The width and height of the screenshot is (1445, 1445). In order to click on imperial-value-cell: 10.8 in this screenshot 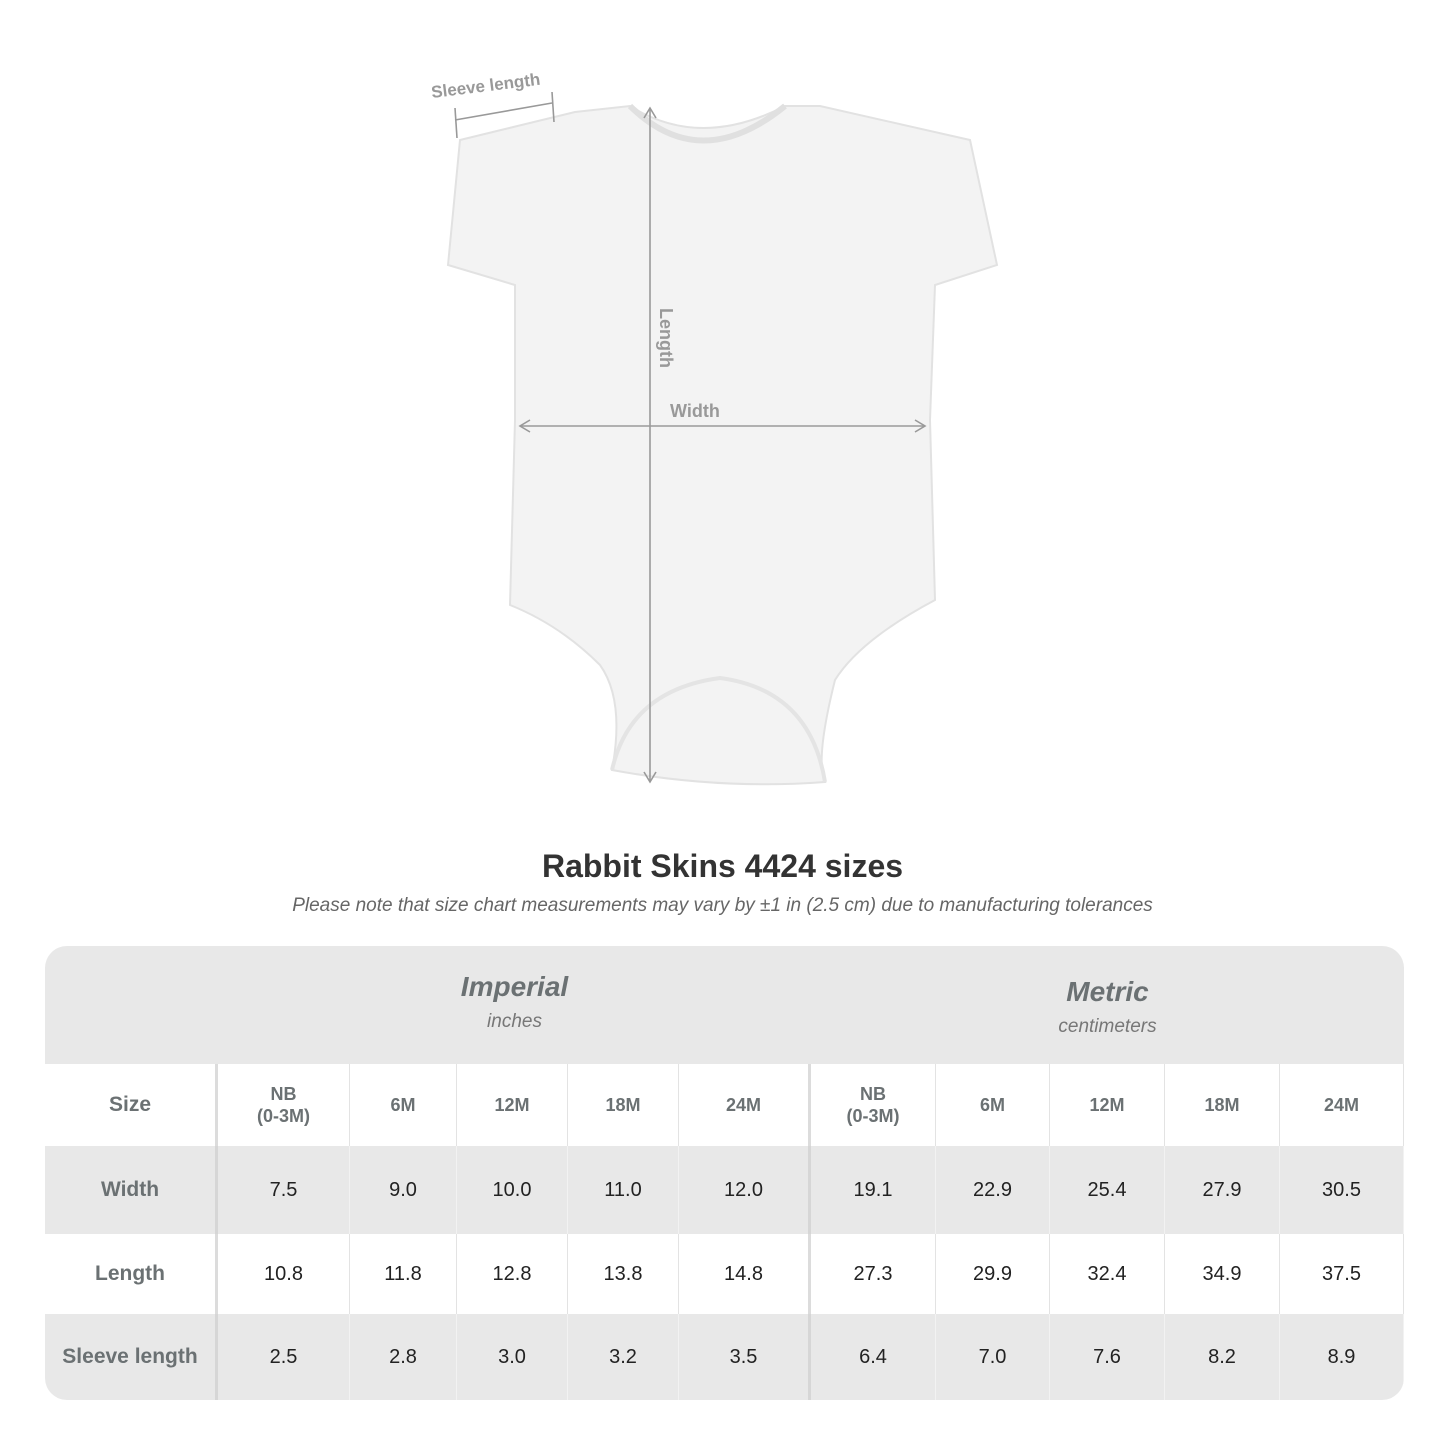, I will do `click(284, 1274)`.